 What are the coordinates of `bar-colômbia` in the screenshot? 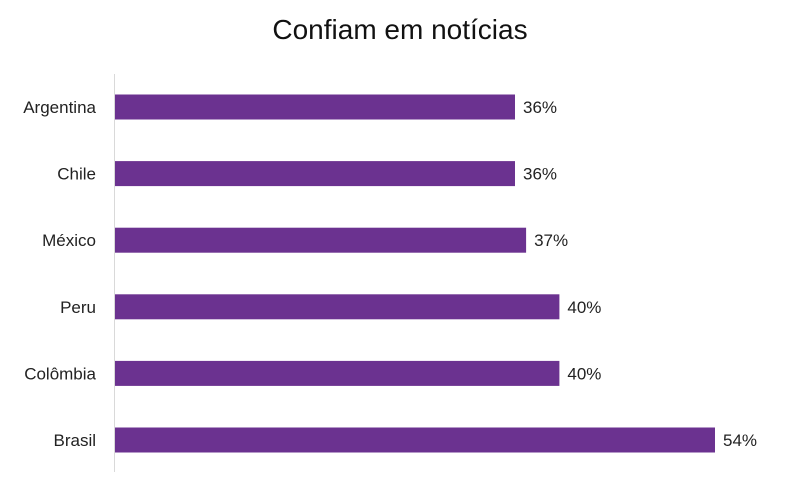 It's located at (337, 373).